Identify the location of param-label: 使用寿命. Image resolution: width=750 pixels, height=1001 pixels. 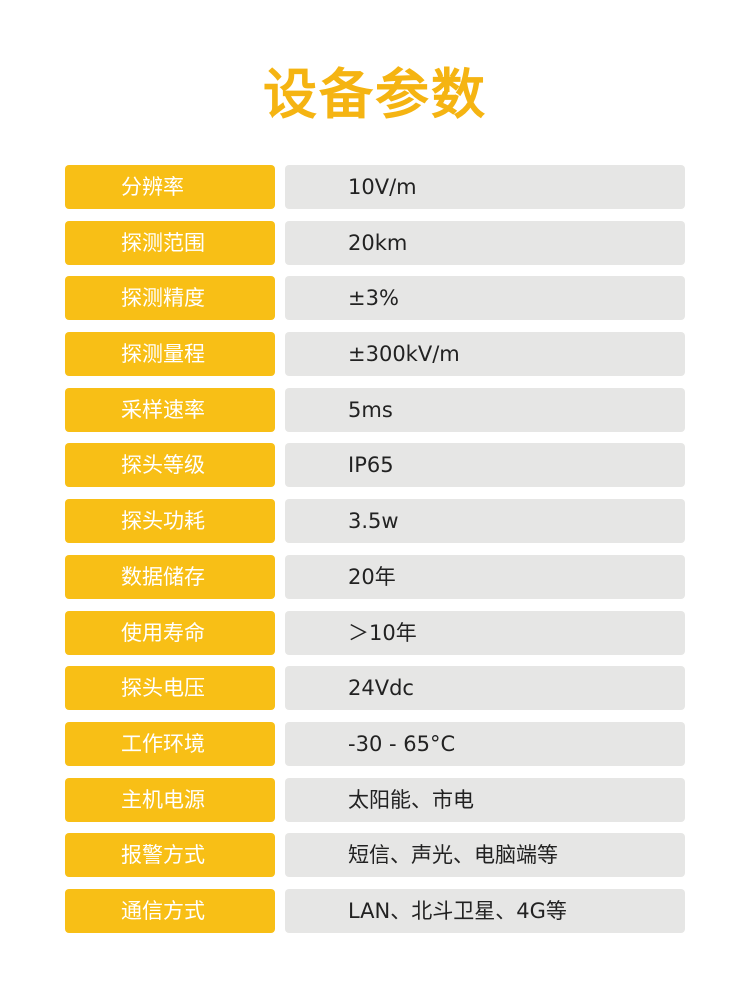
(170, 632).